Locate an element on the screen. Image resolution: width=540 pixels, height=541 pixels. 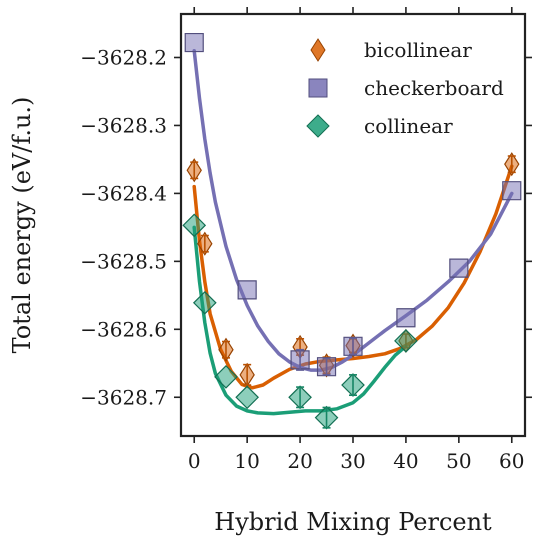
y-tick-label: −3628.6 is located at coordinates (123, 329).